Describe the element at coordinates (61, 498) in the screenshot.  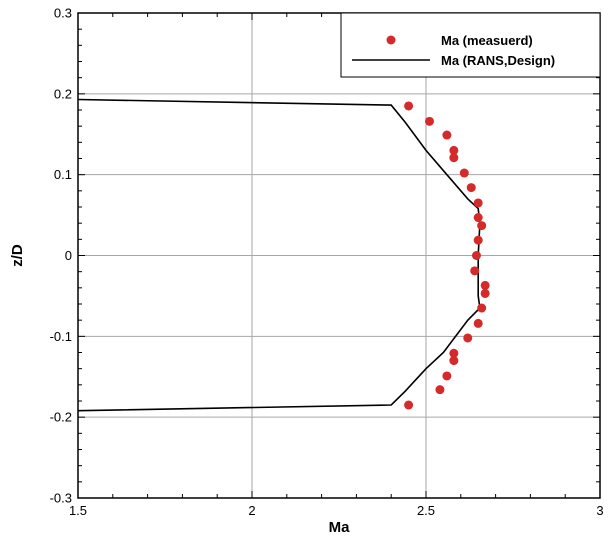
I see `y-tick-label: -0.3` at that location.